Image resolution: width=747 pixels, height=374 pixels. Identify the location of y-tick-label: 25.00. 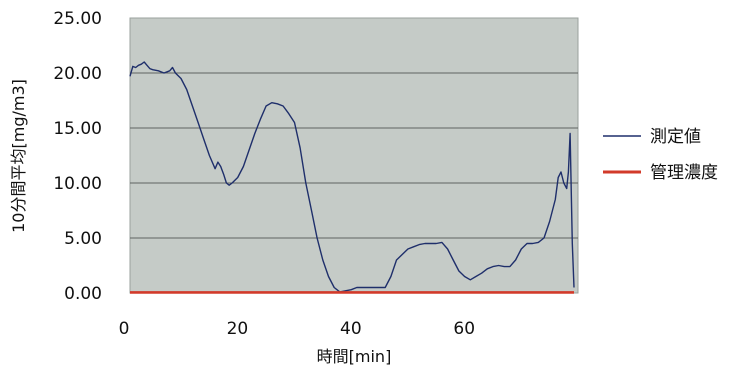
(77, 19).